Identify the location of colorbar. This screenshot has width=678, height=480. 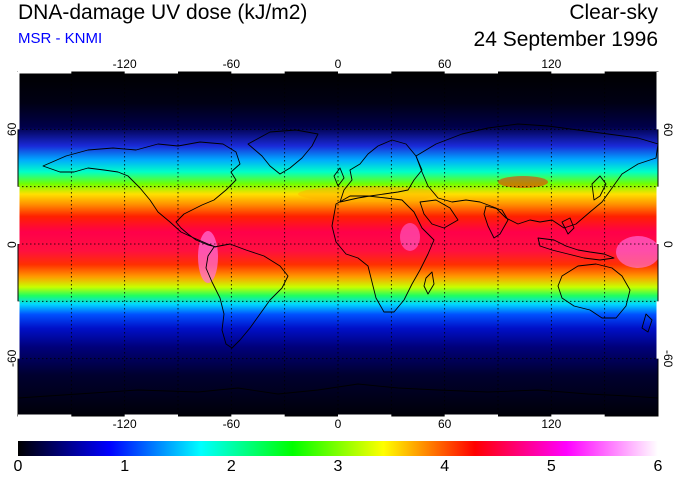
(338, 448).